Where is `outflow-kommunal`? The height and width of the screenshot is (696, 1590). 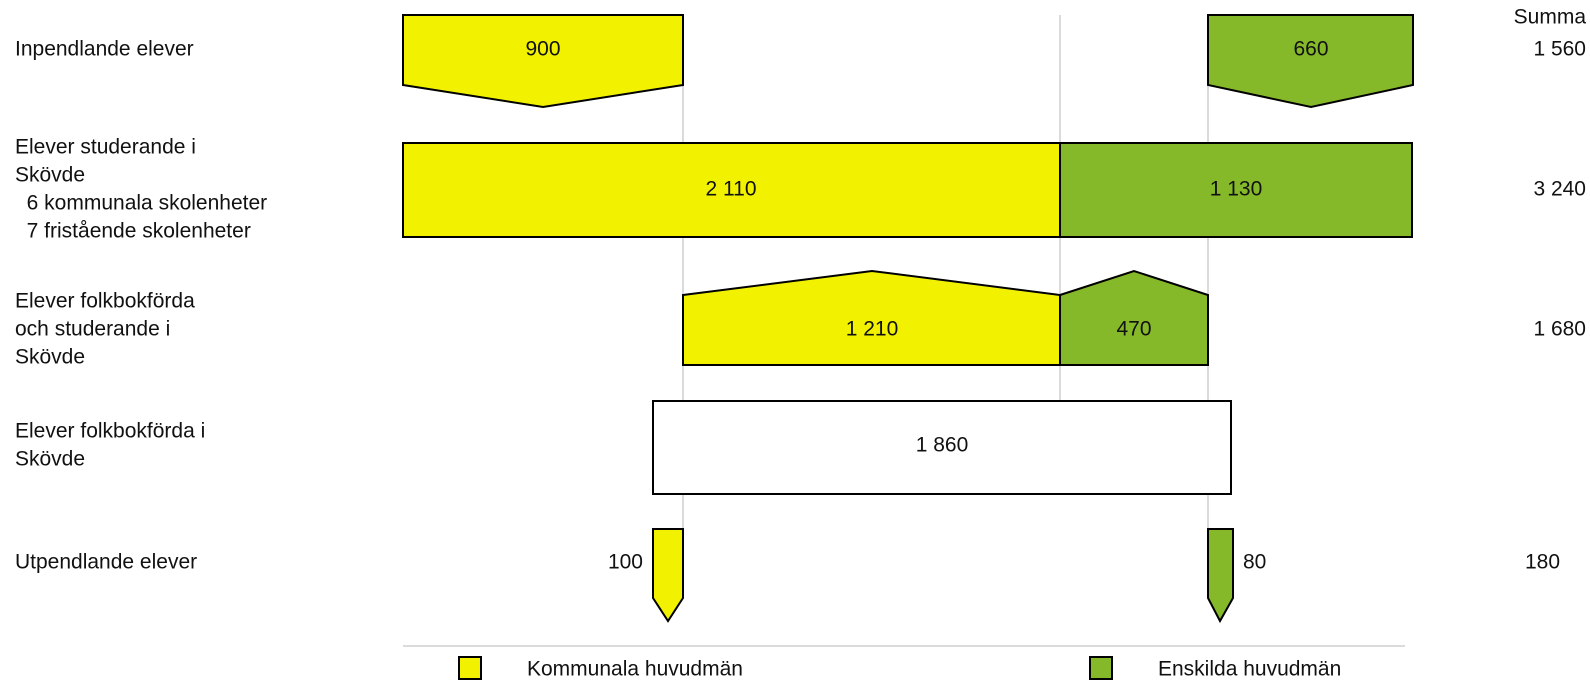
outflow-kommunal is located at coordinates (668, 575).